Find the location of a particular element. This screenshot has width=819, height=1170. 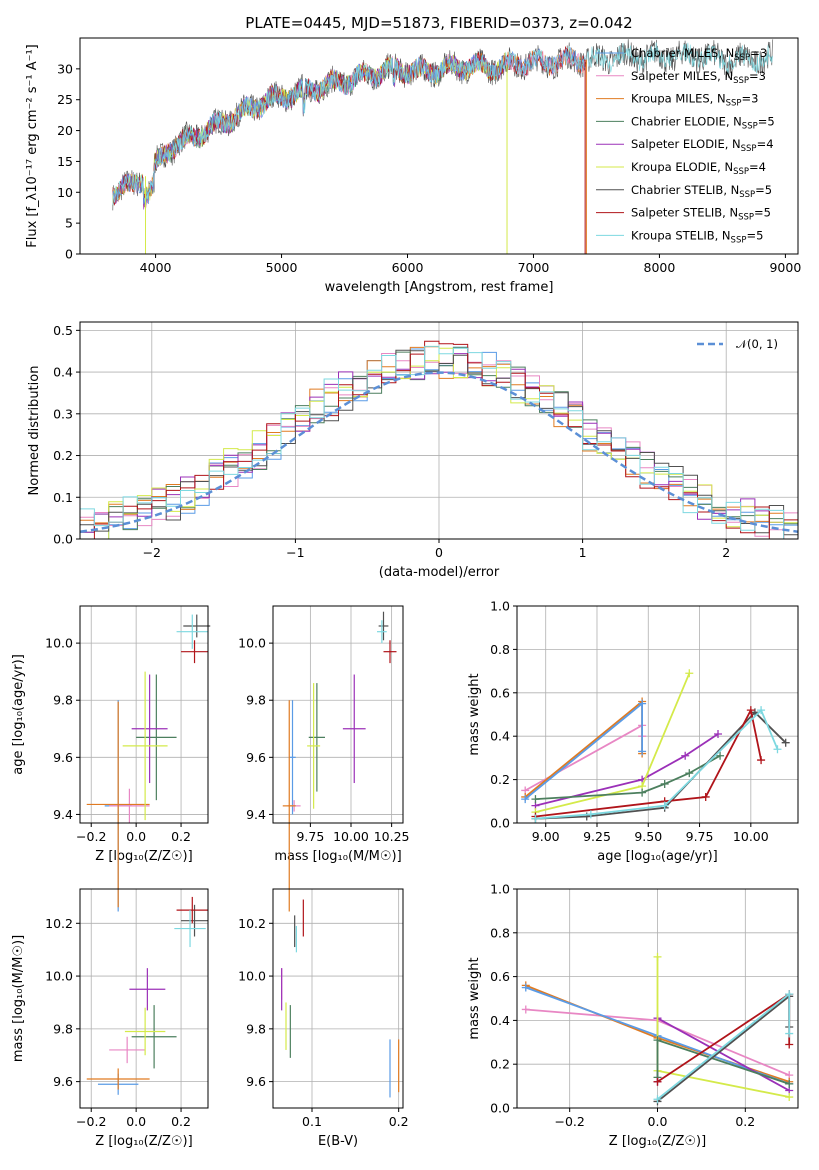

x-tick-label: 7000 is located at coordinates (534, 267).